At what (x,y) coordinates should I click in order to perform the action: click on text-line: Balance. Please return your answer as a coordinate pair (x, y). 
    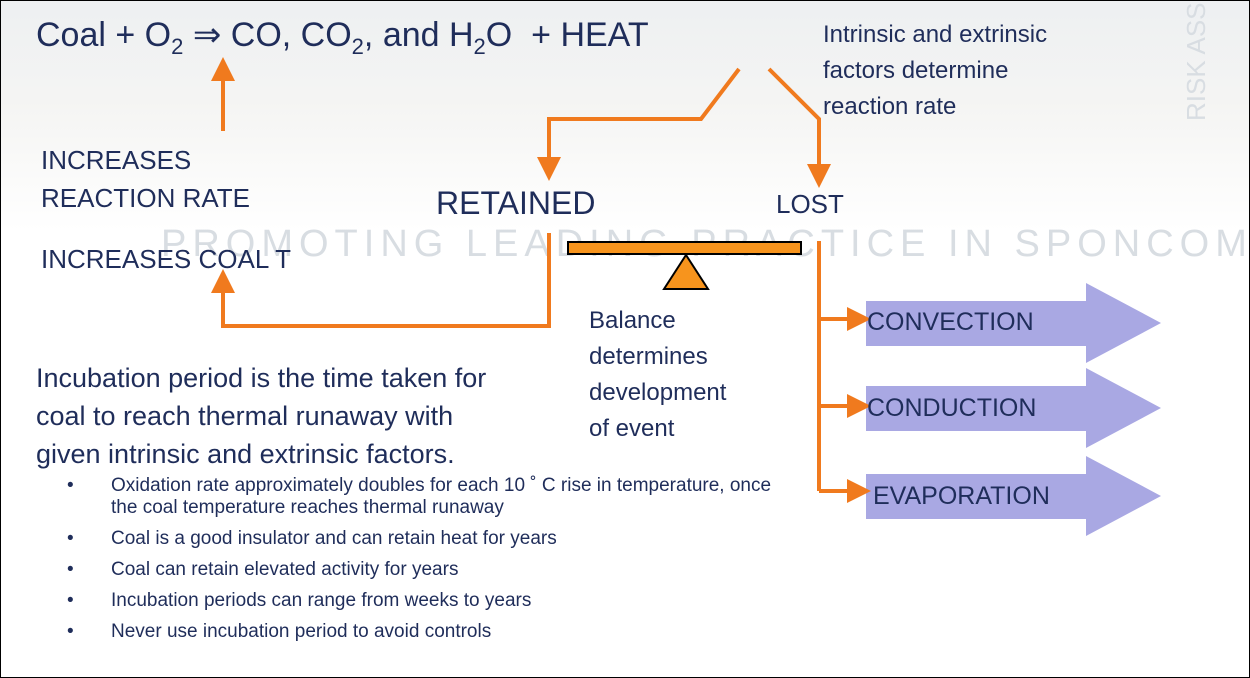
    Looking at the image, I should click on (632, 320).